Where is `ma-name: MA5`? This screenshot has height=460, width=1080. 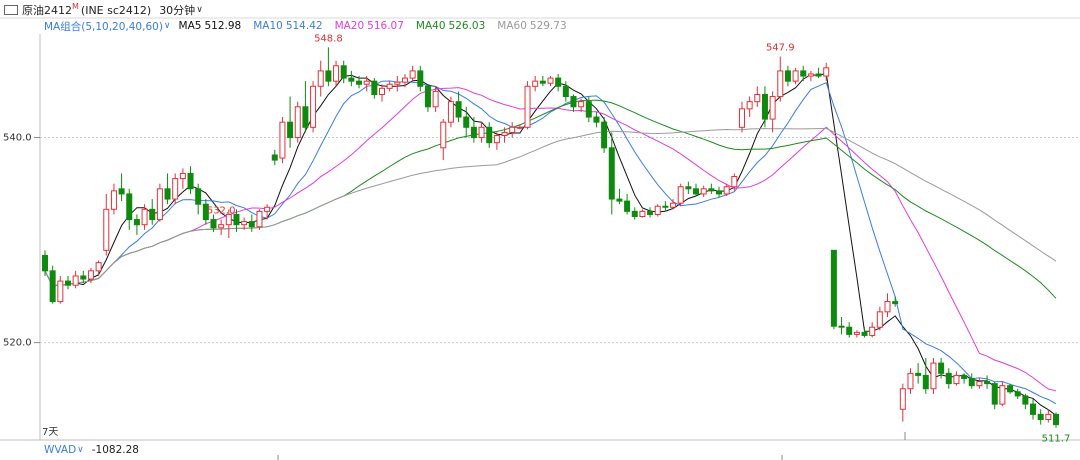
ma-name: MA5 is located at coordinates (190, 26).